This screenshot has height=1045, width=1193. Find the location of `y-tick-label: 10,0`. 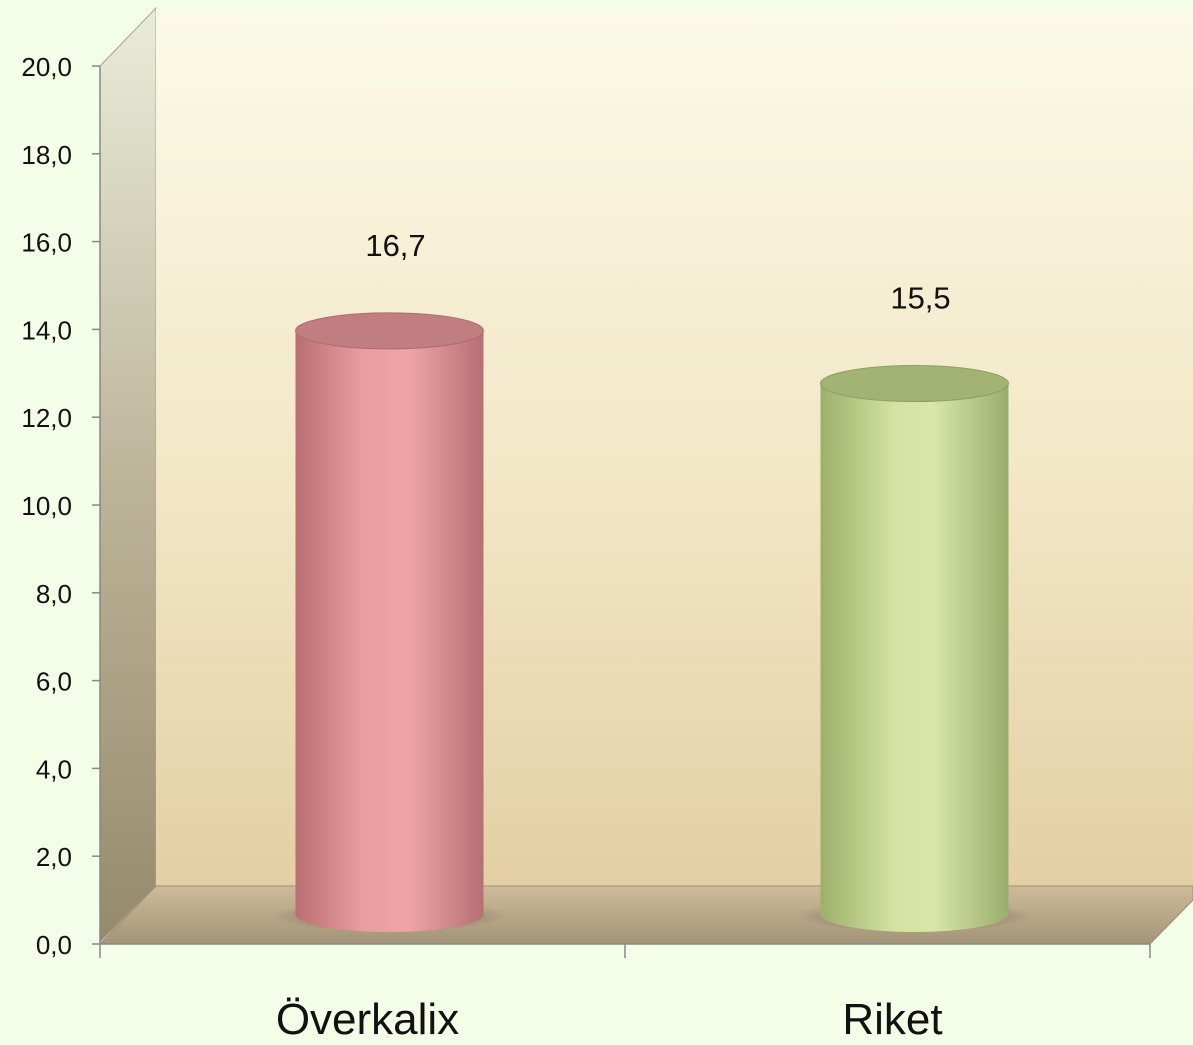

y-tick-label: 10,0 is located at coordinates (46, 506).